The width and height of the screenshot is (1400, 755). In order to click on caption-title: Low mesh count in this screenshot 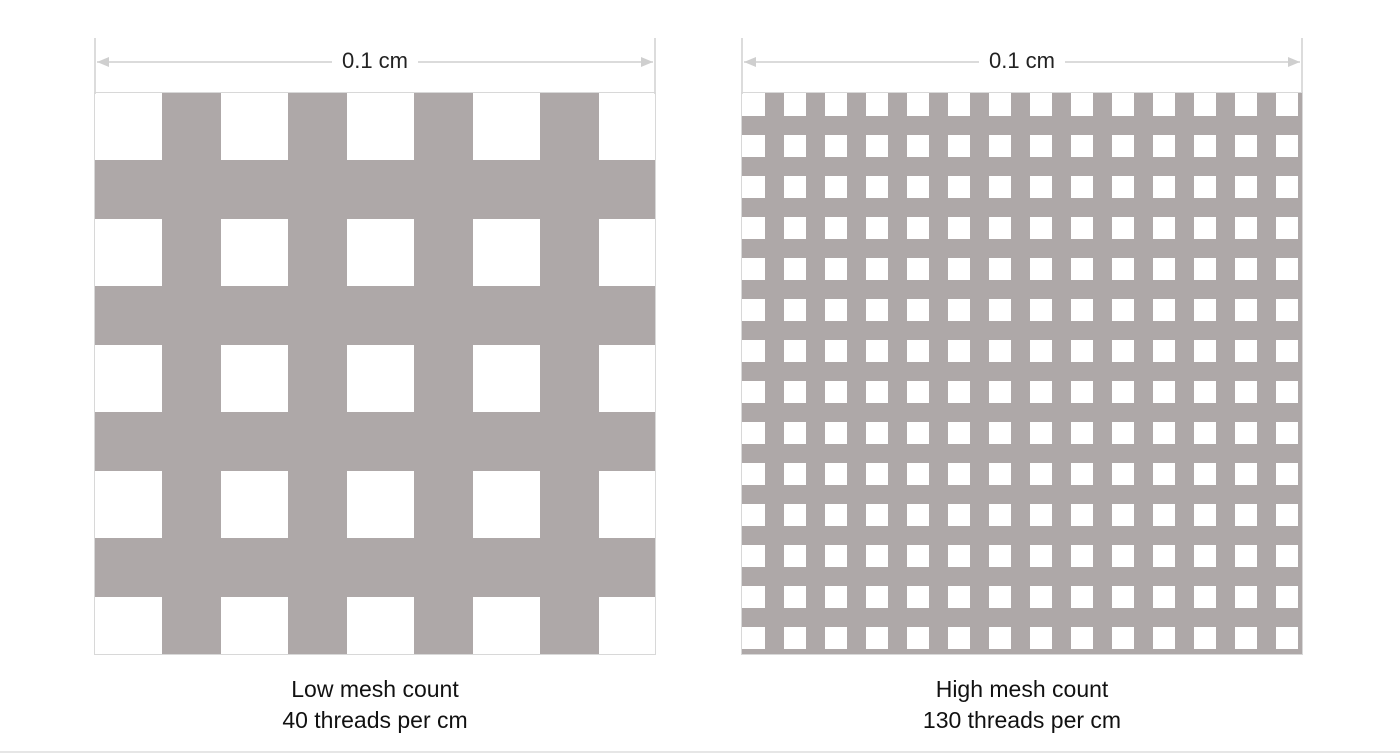, I will do `click(375, 689)`.